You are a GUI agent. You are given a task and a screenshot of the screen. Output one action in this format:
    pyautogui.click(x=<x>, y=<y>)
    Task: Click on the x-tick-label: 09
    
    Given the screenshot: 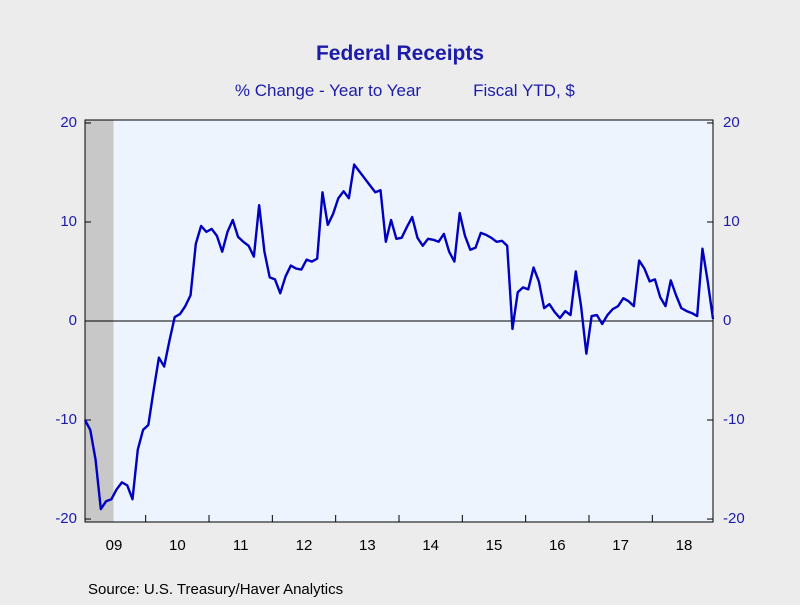 What is the action you would take?
    pyautogui.click(x=114, y=545)
    